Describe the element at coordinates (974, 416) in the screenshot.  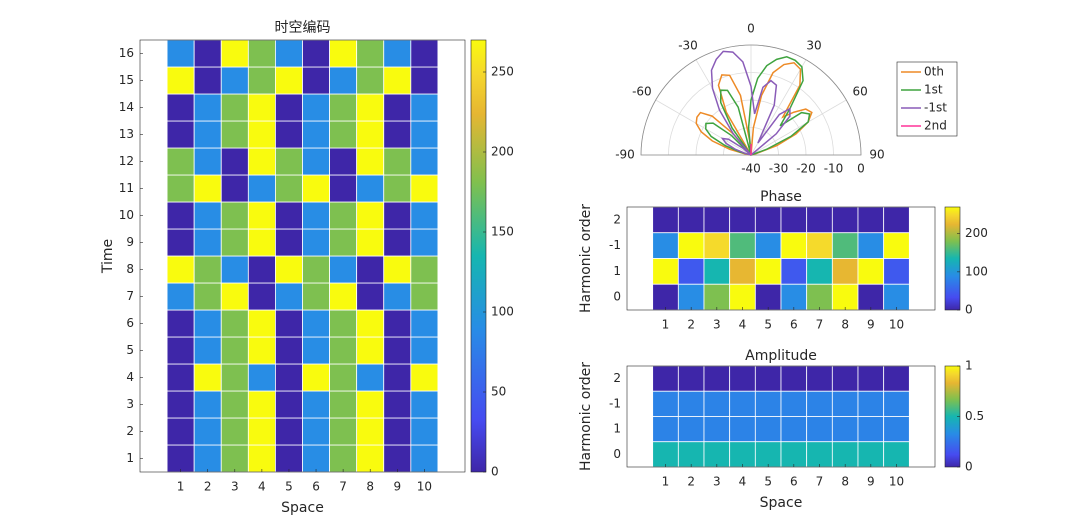
I see `colorbar-tick-label: 0.5` at that location.